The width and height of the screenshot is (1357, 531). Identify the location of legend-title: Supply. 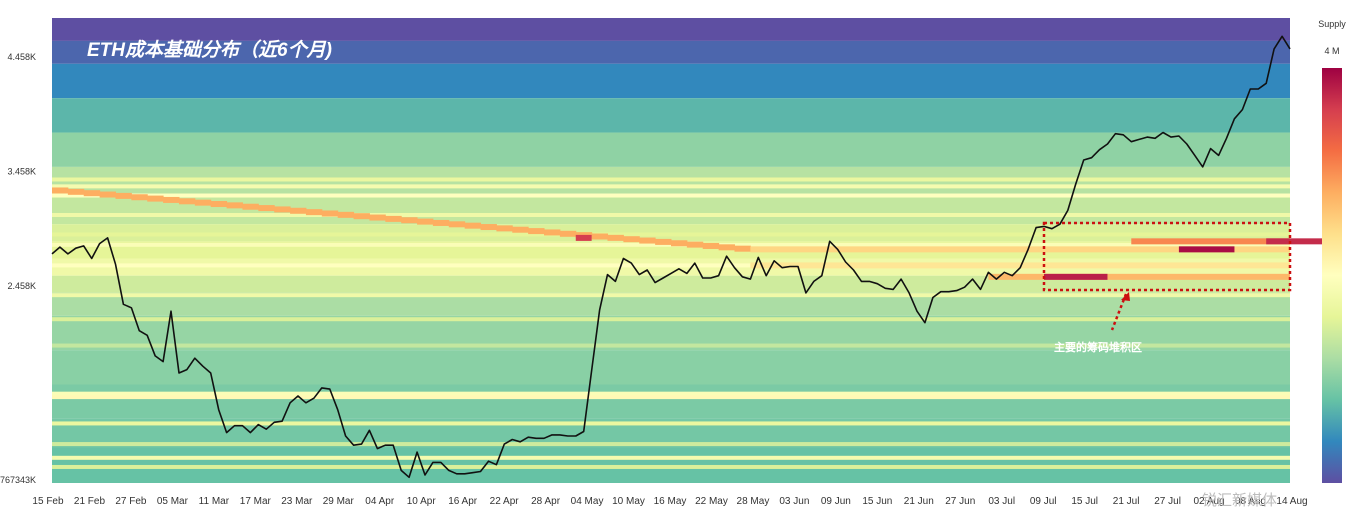
(1332, 24).